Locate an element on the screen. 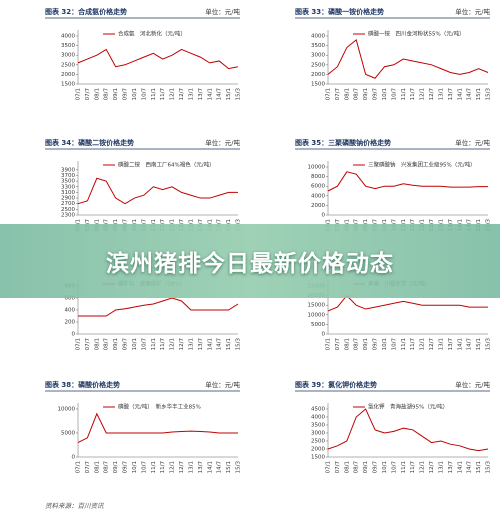  y-tick-label: 3500 is located at coordinates (68, 46).